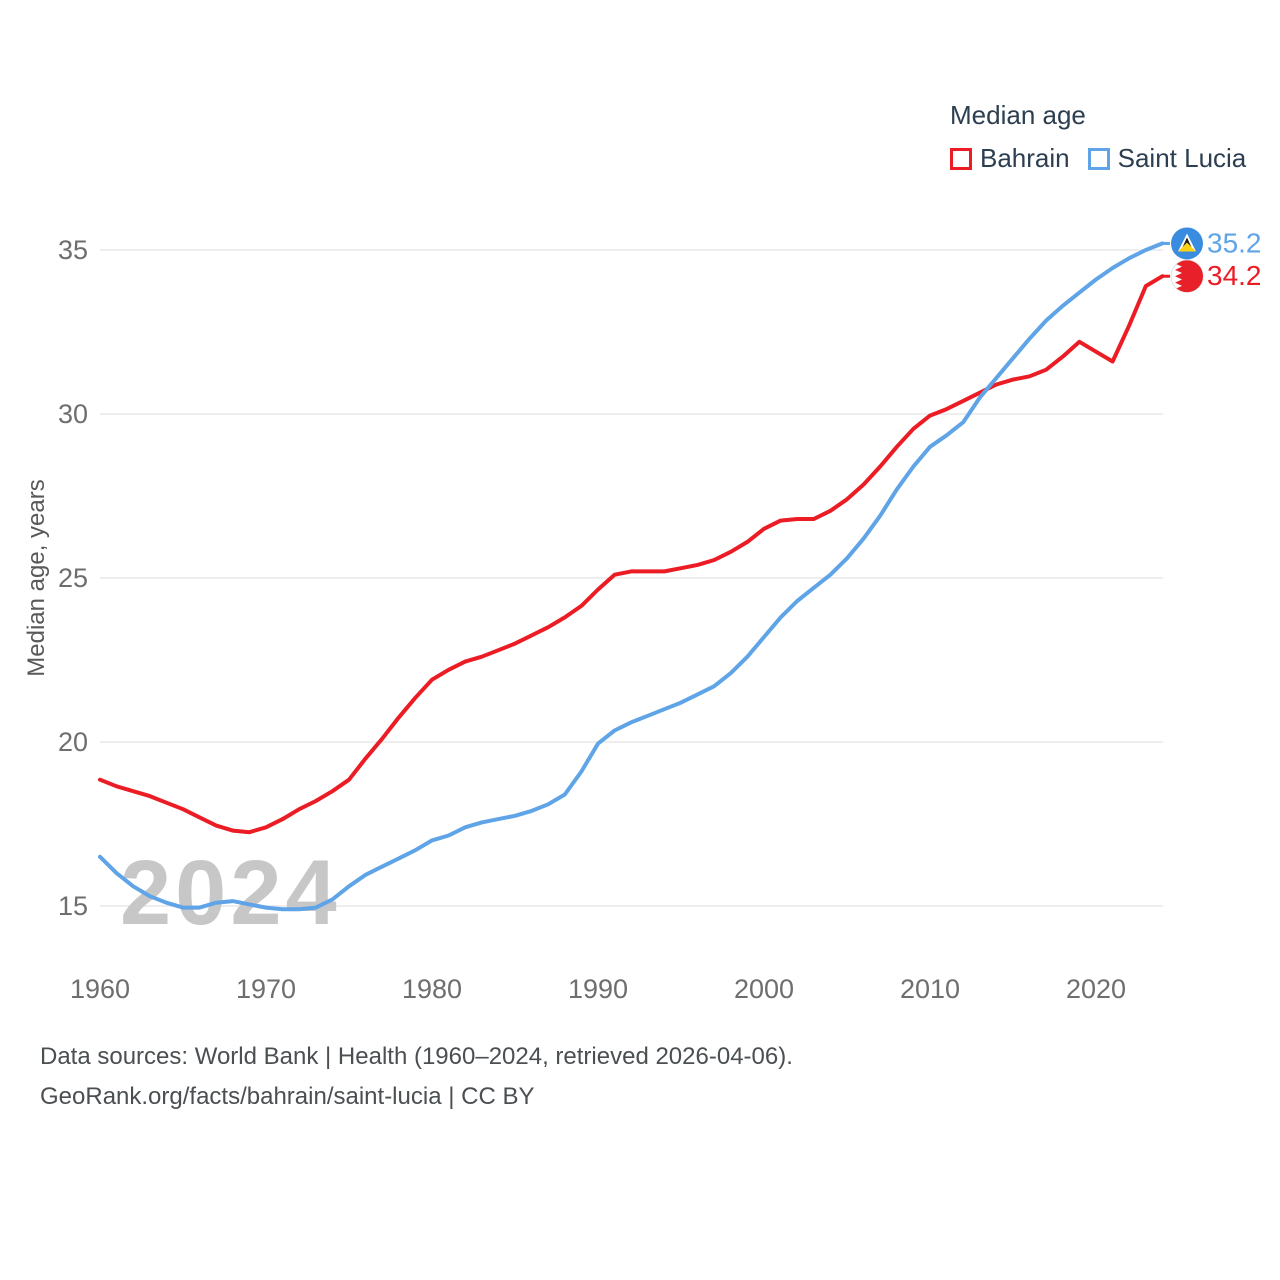 The image size is (1280, 1280). Describe the element at coordinates (73, 250) in the screenshot. I see `y-tick-label: 35` at that location.